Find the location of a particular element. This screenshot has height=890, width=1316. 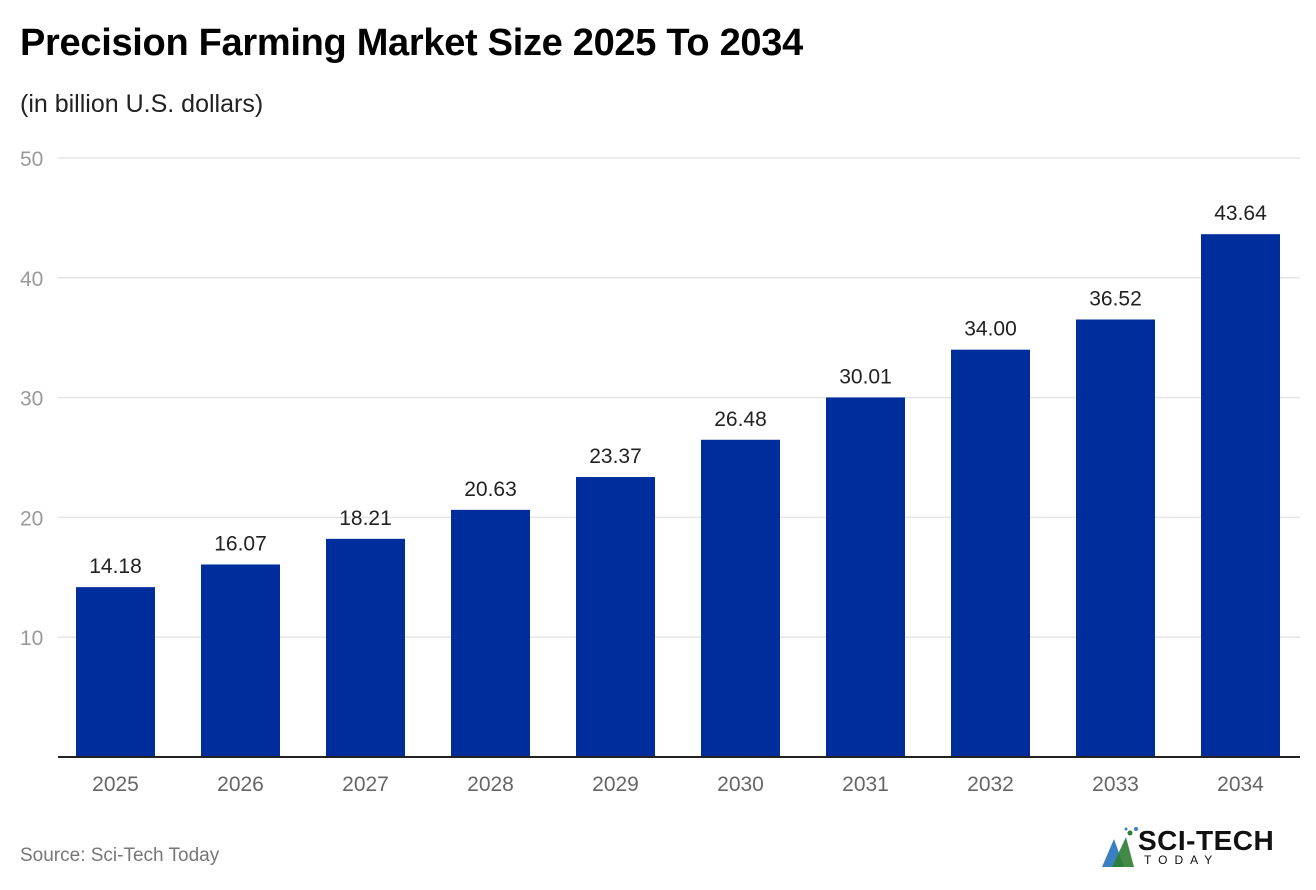

y-tick-label: 10 is located at coordinates (31, 638).